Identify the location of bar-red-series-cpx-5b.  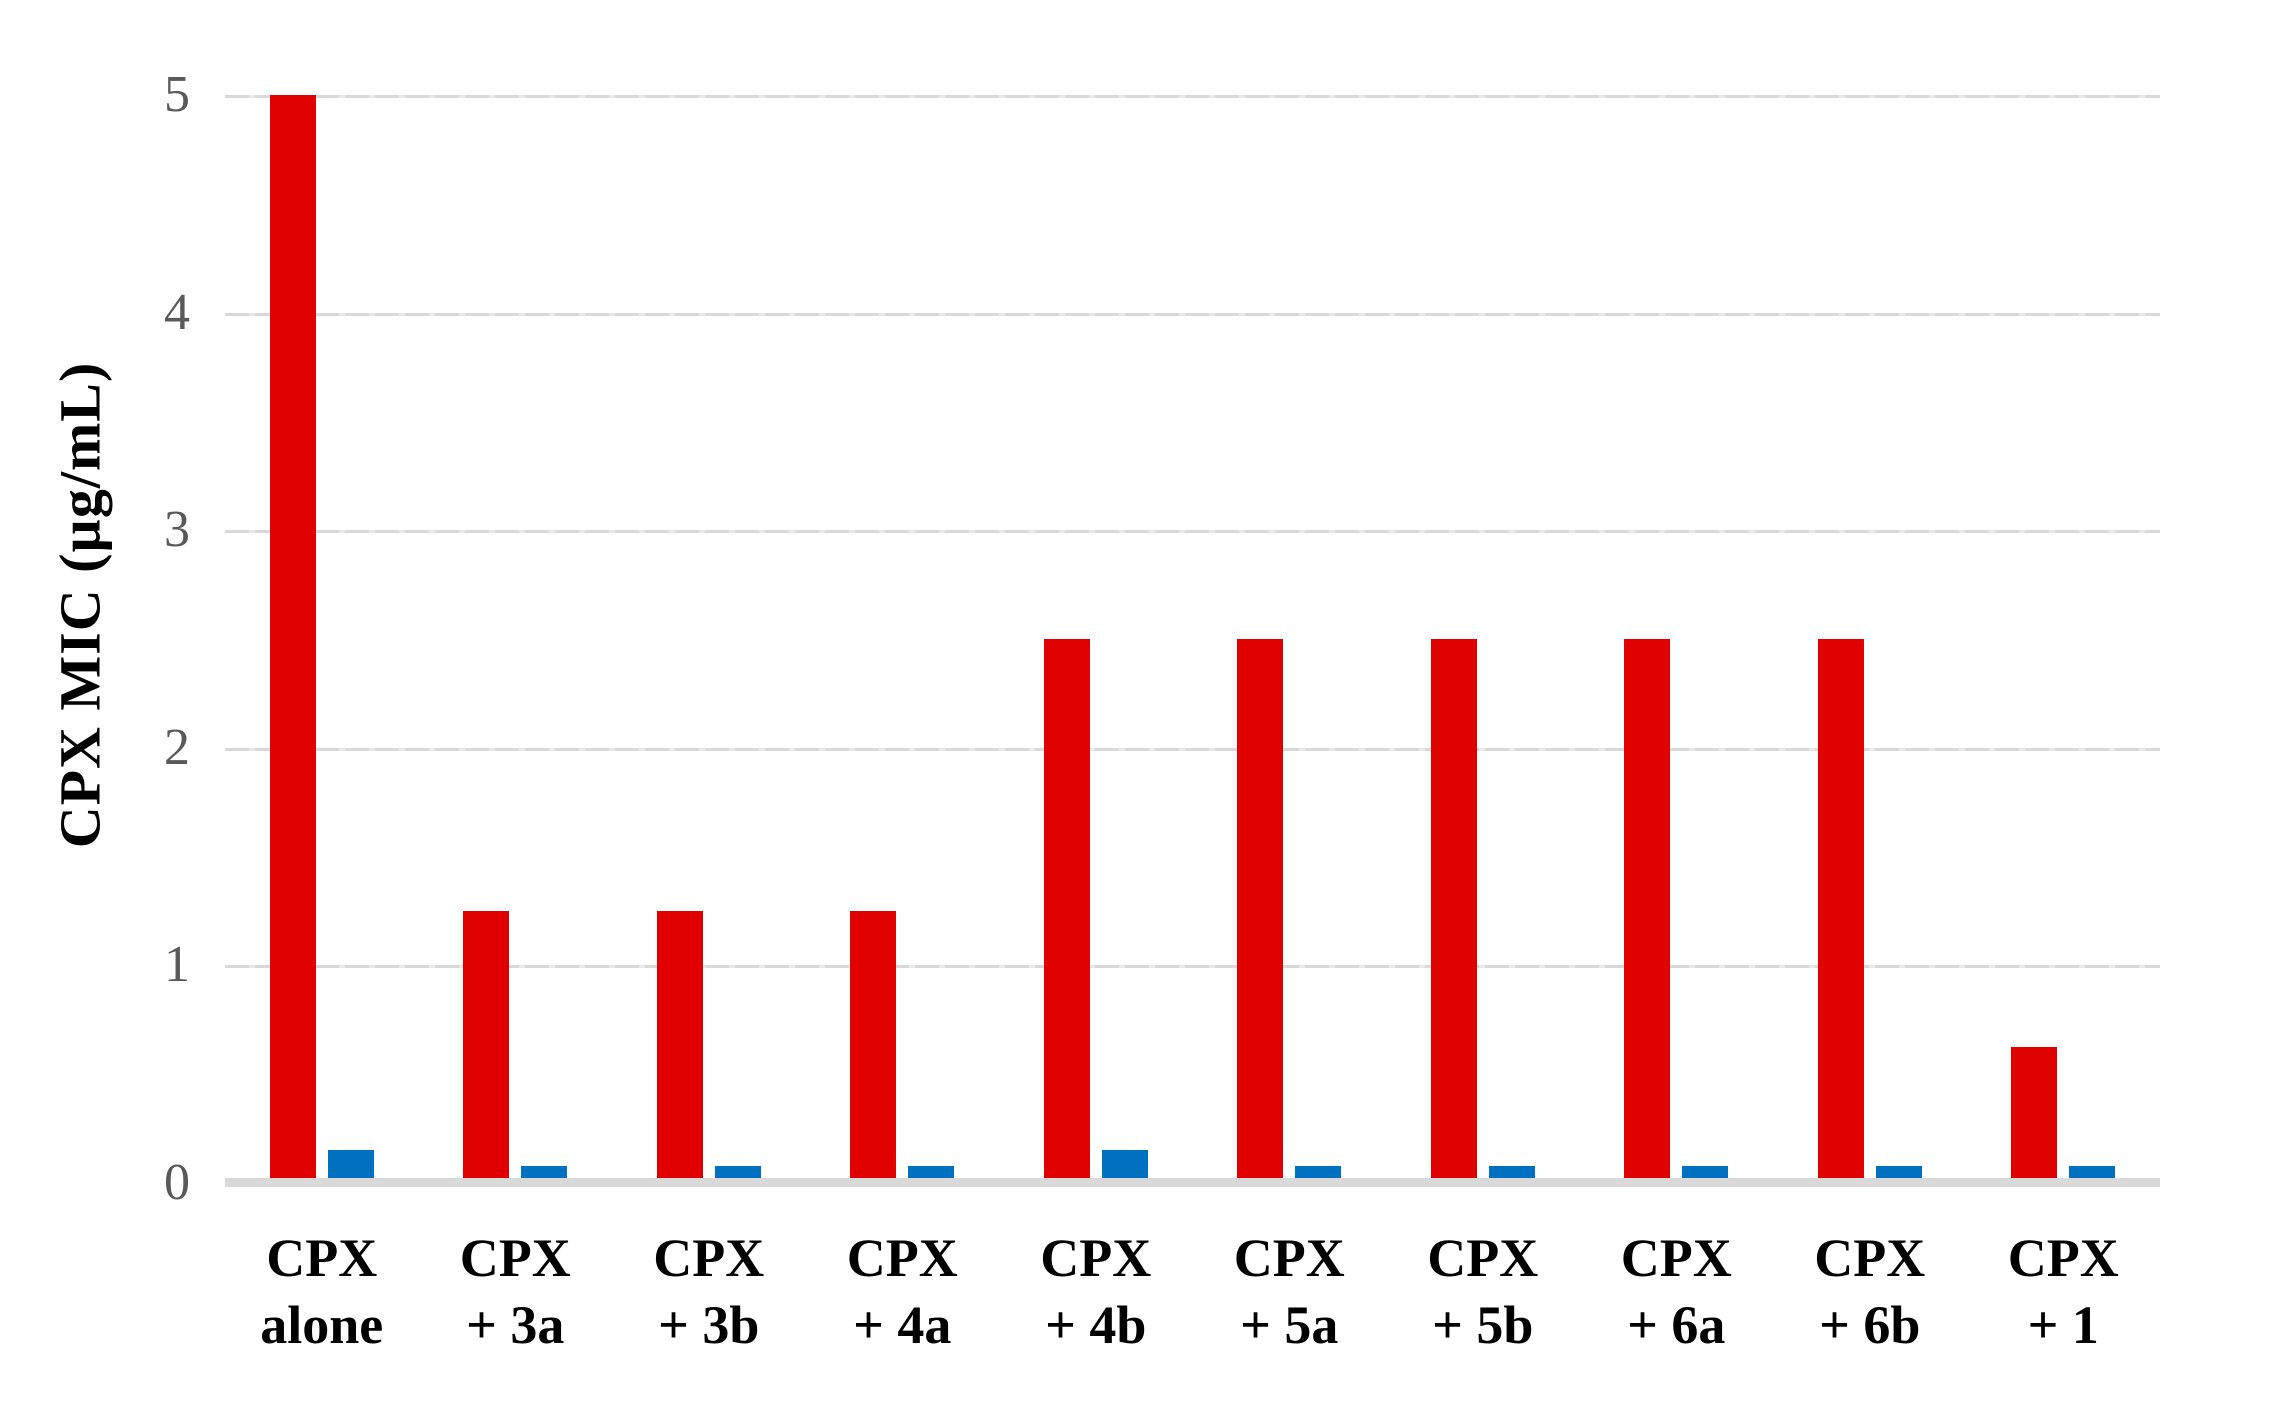
(1453, 911).